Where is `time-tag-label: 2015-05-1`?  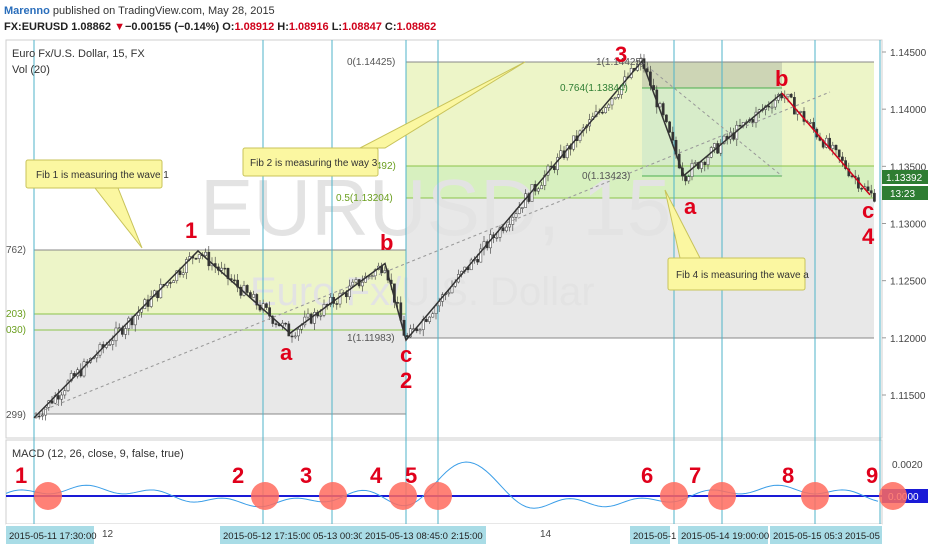 time-tag-label: 2015-05-1 is located at coordinates (654, 536).